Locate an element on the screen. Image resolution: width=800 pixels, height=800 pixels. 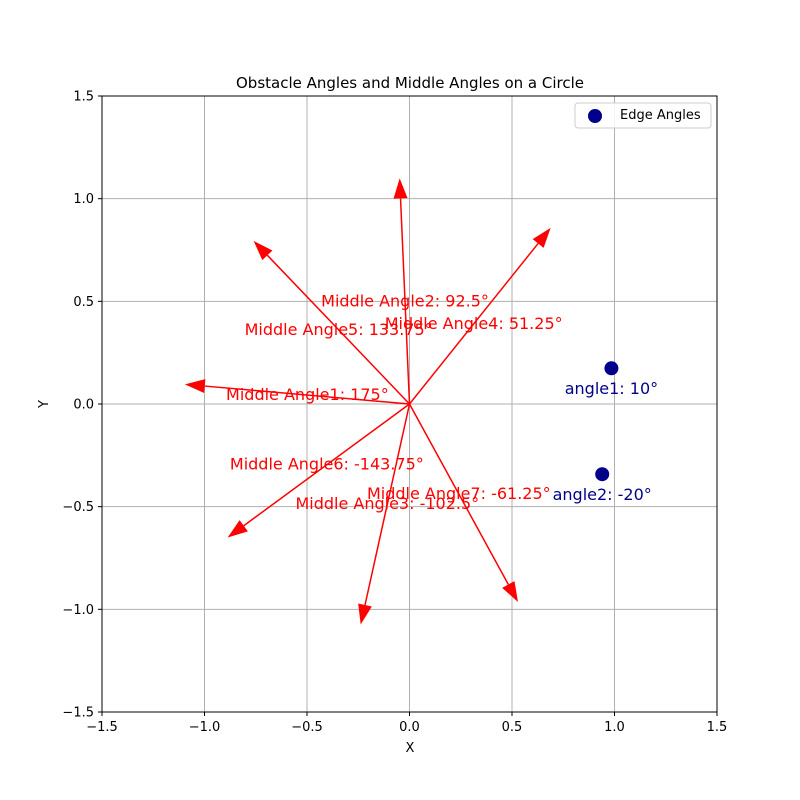
y-tick-label: 1.0 is located at coordinates (83, 199).